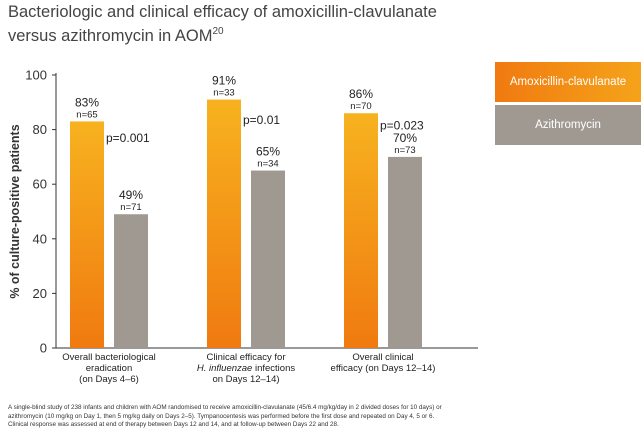 Image resolution: width=643 pixels, height=444 pixels. Describe the element at coordinates (382, 357) in the screenshot. I see `x-category-label: Overall clinical` at that location.